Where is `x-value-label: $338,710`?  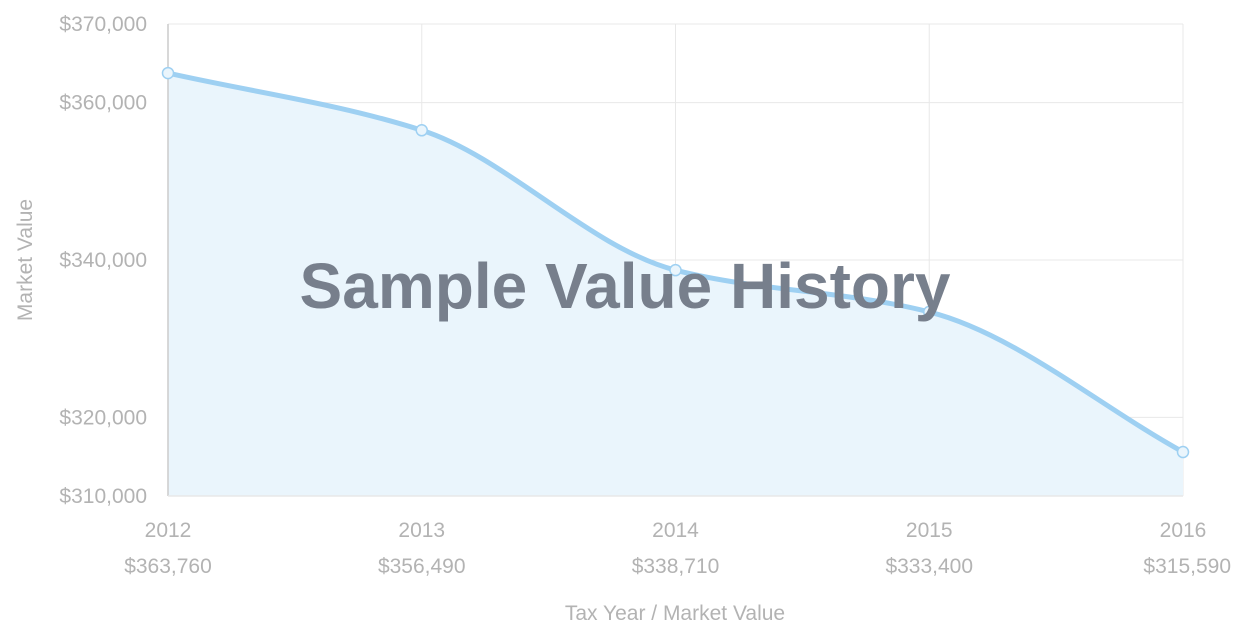 x-value-label: $338,710 is located at coordinates (676, 566).